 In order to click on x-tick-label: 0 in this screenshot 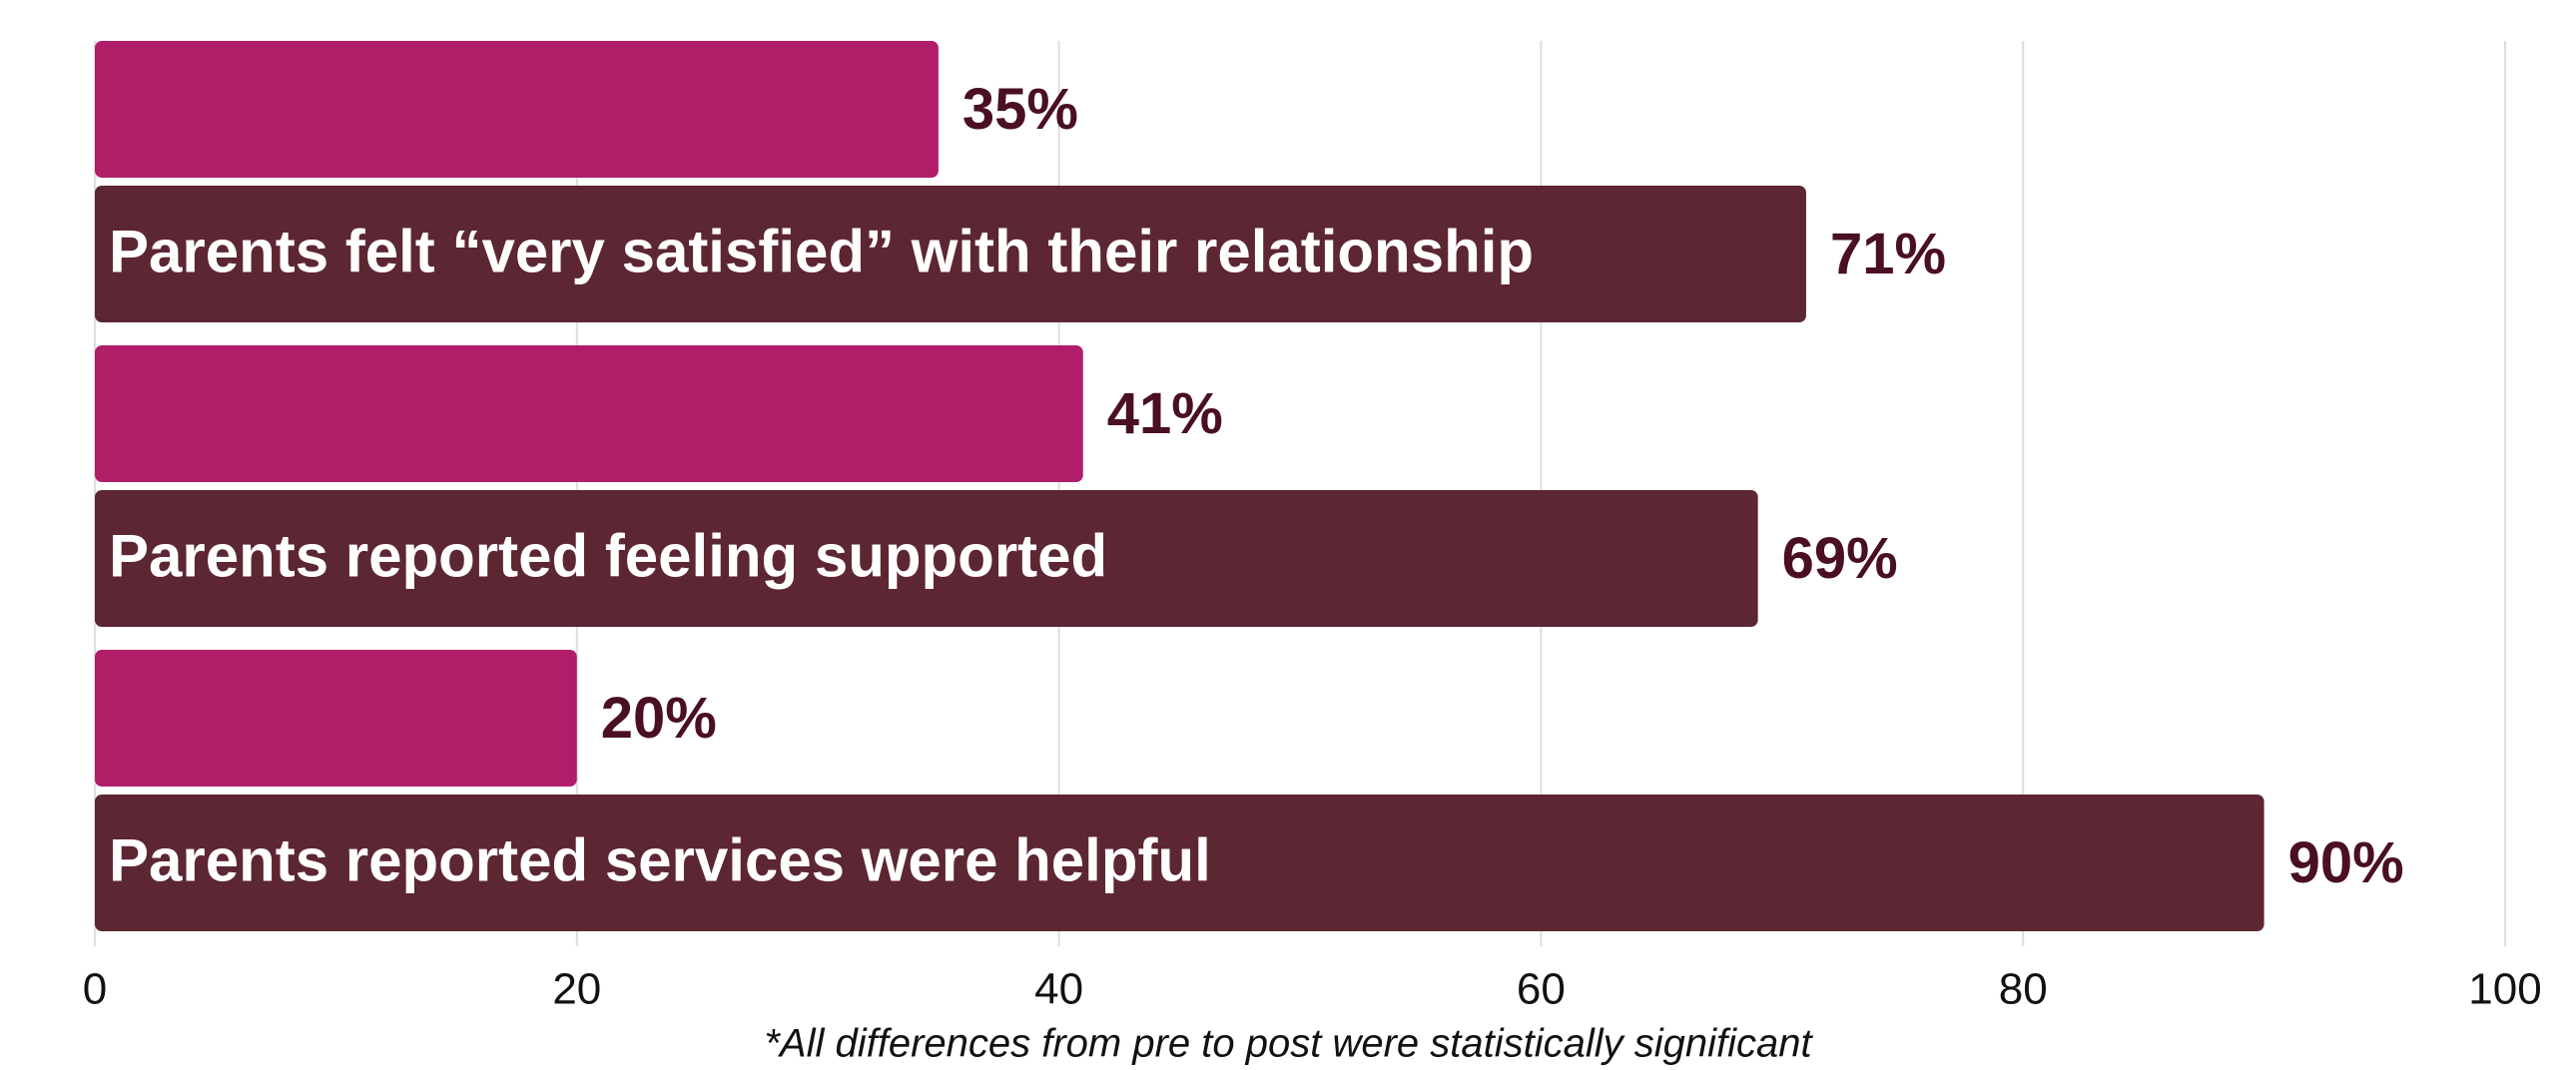, I will do `click(95, 989)`.